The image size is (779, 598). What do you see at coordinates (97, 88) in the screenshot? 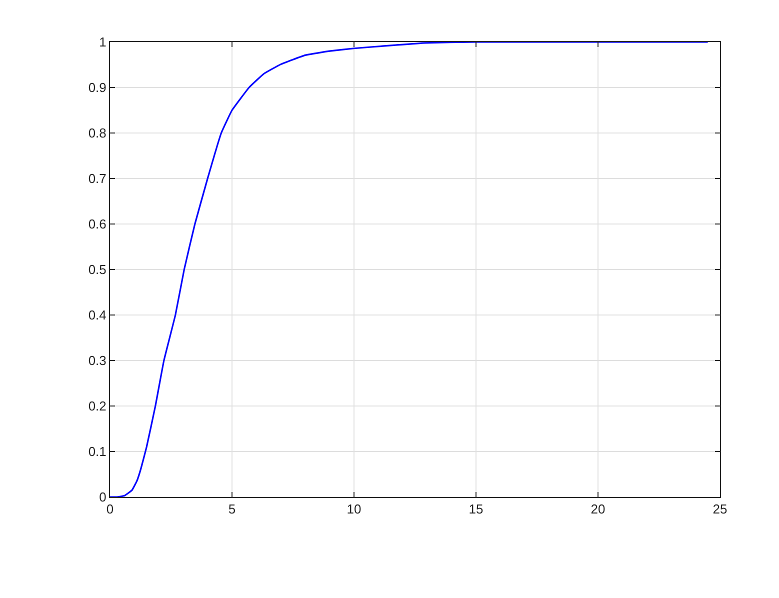
I see `y-tick-label: 0.9` at bounding box center [97, 88].